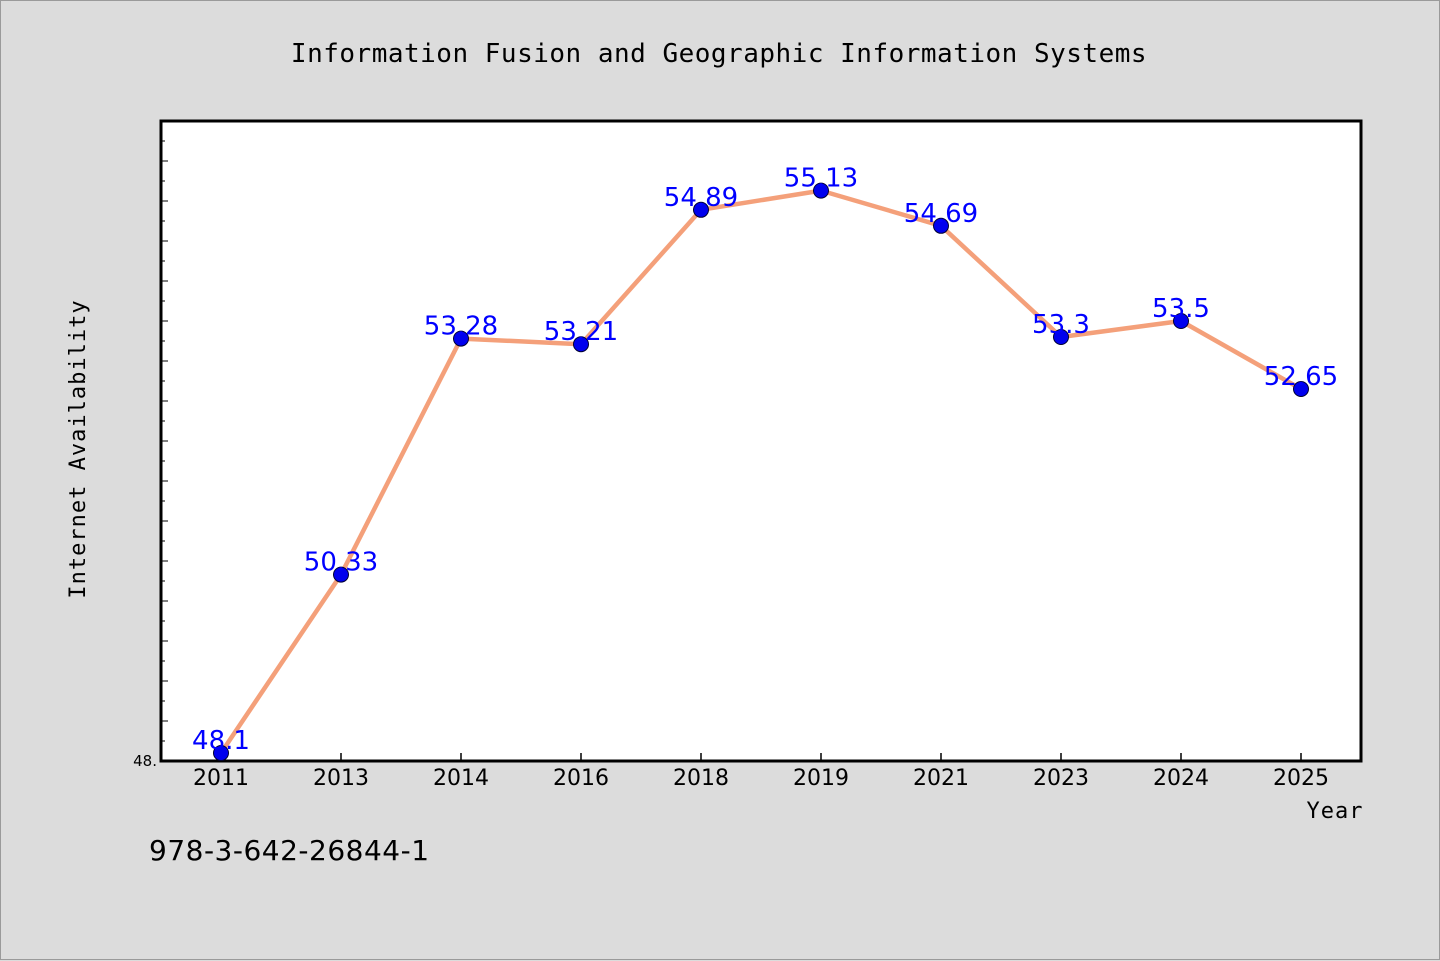 The image size is (1440, 961). Describe the element at coordinates (1061, 325) in the screenshot. I see `data-label: 53.3` at that location.